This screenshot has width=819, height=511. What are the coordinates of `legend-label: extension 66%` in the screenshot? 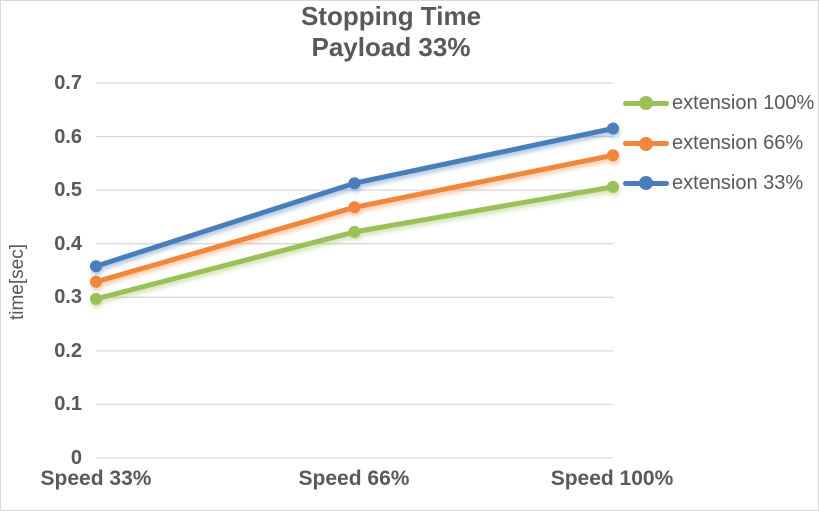 It's located at (738, 143).